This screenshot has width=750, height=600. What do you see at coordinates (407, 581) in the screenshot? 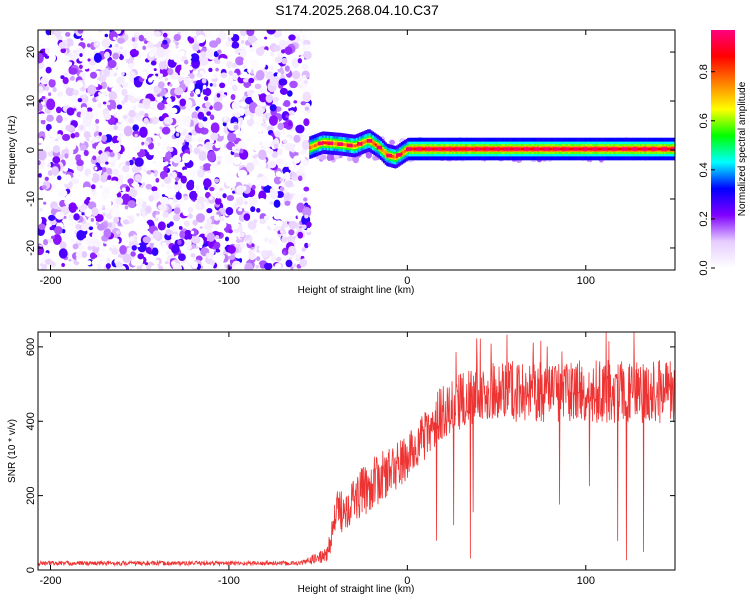
I see `x-tick-label: 0` at bounding box center [407, 581].